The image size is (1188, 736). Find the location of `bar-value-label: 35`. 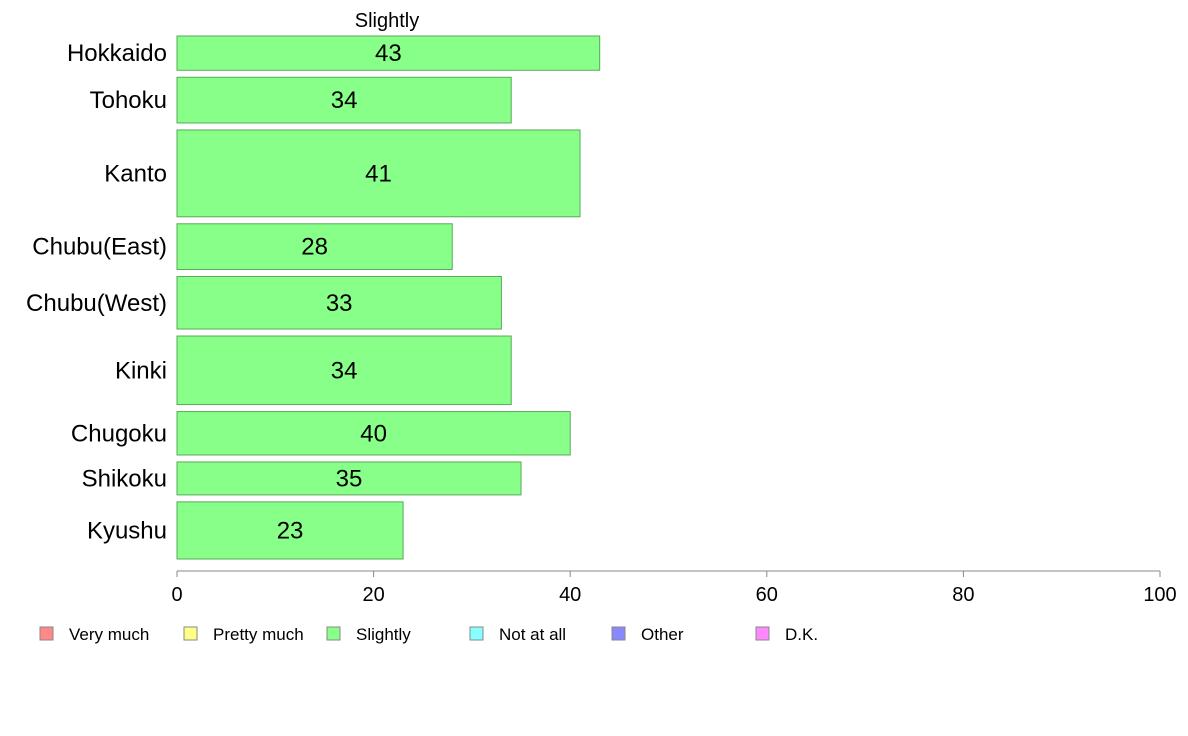

bar-value-label: 35 is located at coordinates (349, 478).